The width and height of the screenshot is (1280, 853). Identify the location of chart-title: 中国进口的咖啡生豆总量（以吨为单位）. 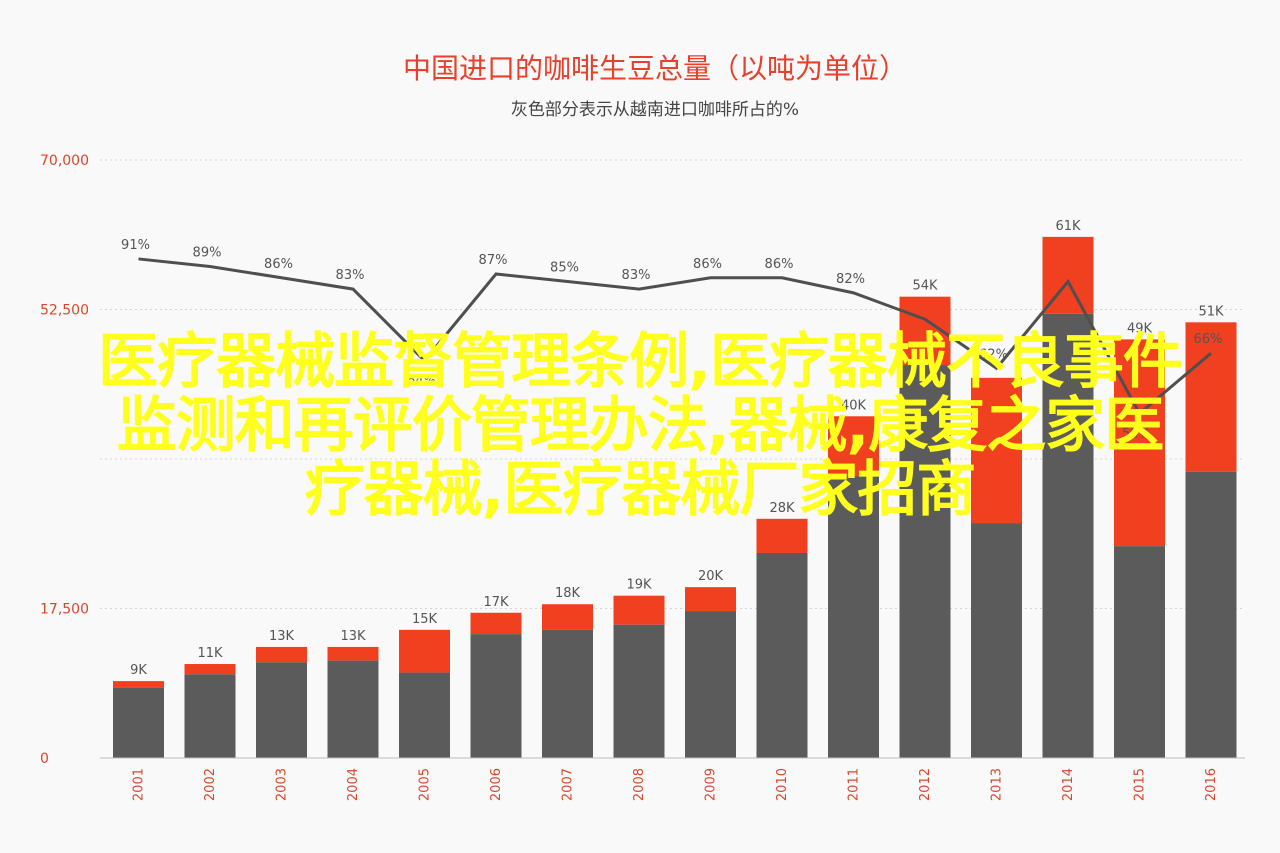
(655, 68).